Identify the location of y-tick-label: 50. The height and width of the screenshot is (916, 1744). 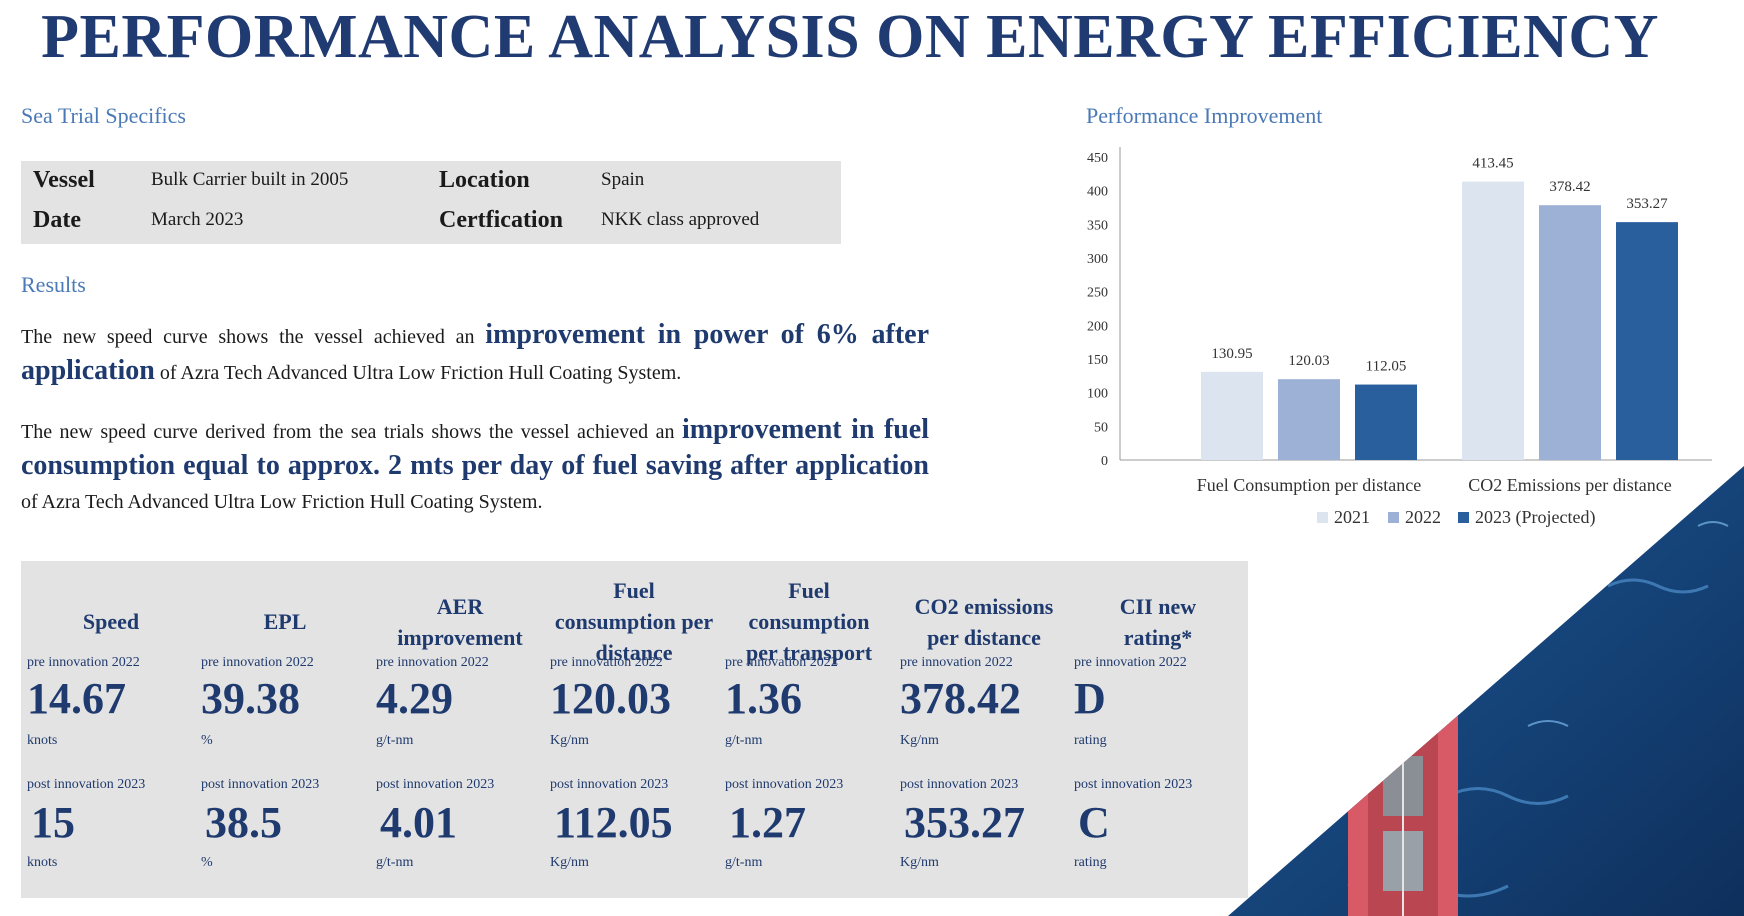
(1101, 427).